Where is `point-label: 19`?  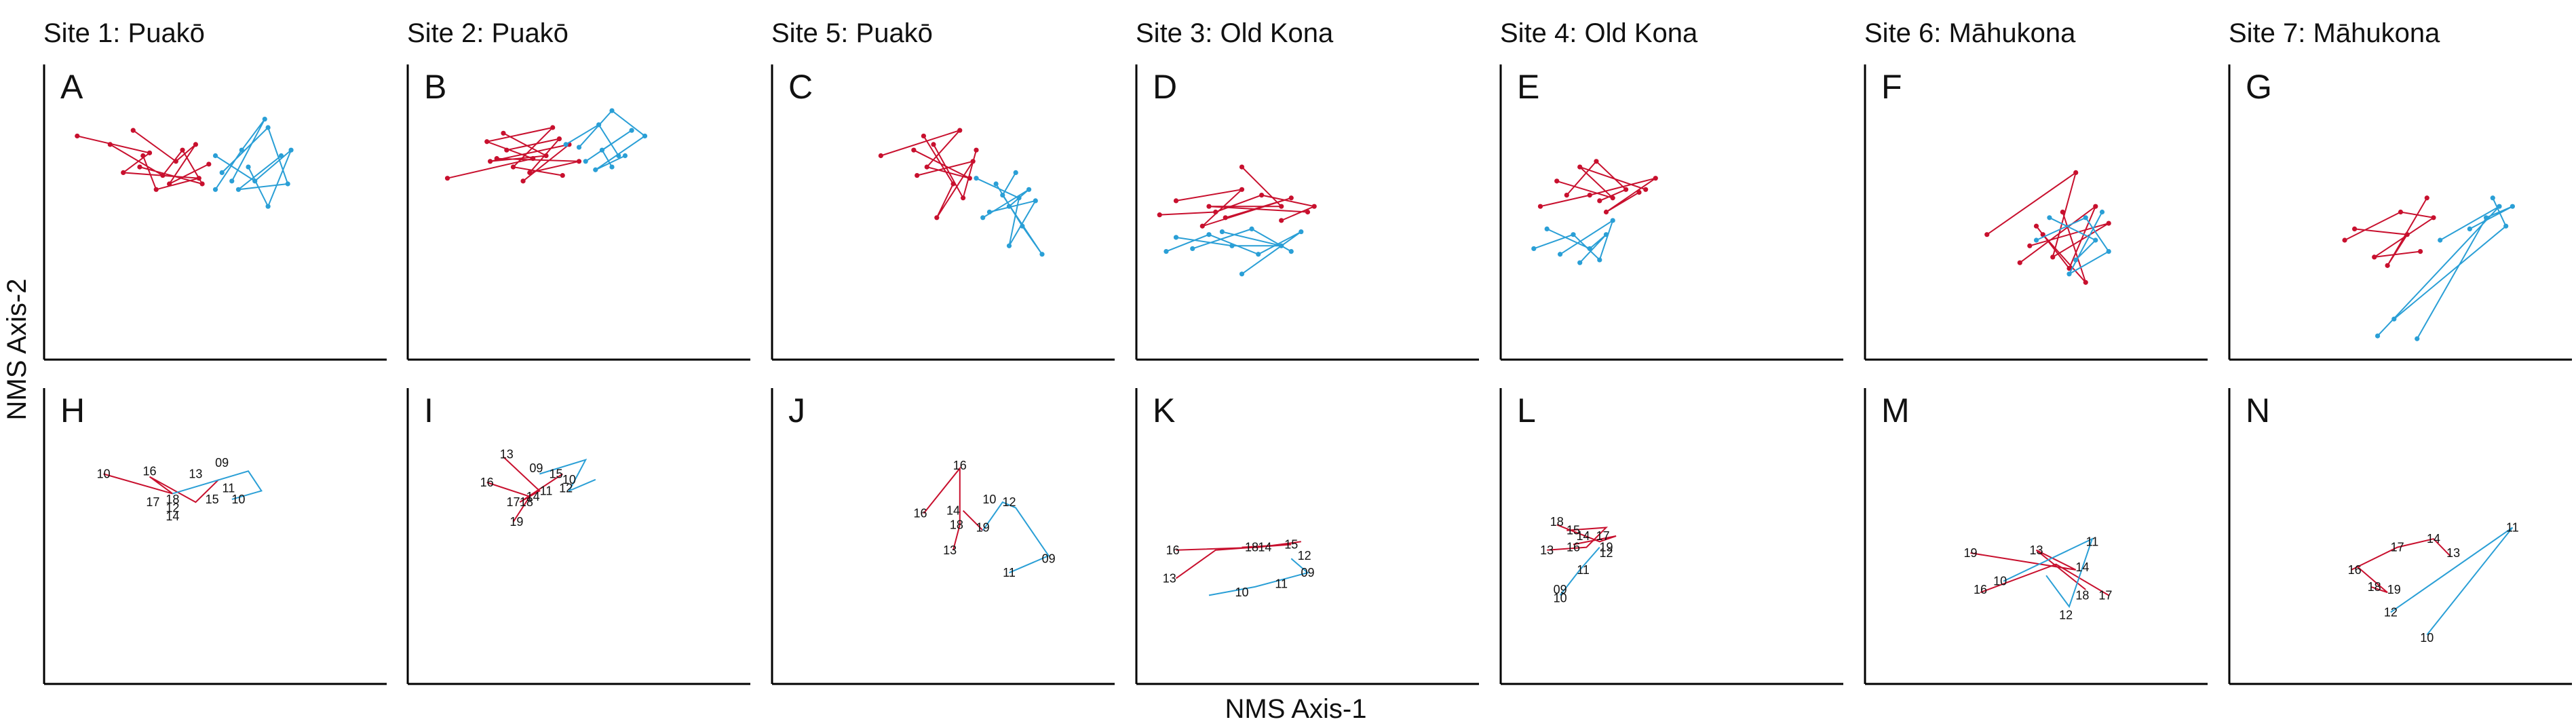
point-label: 19 is located at coordinates (983, 528).